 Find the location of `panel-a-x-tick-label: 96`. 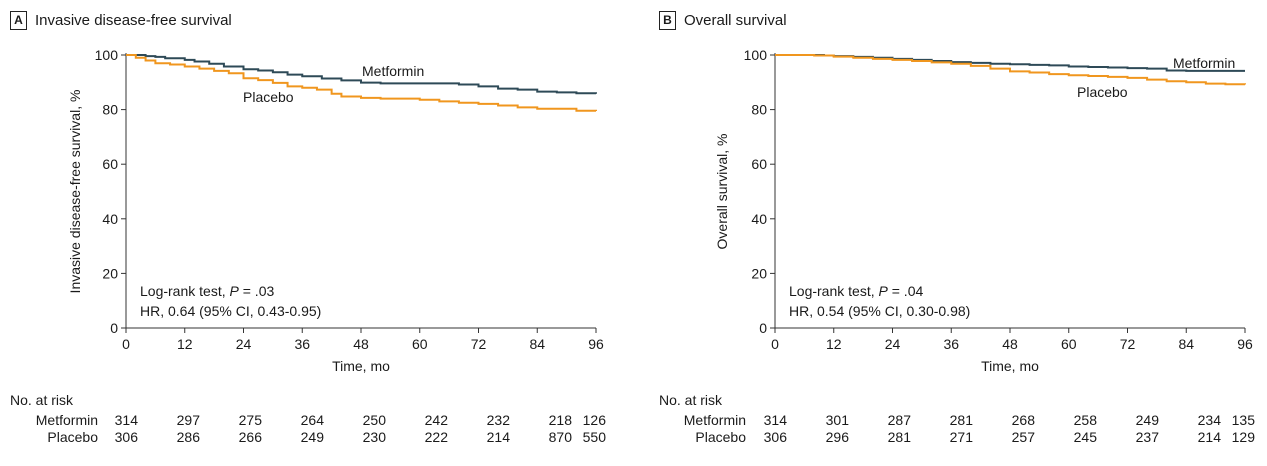

panel-a-x-tick-label: 96 is located at coordinates (596, 344).